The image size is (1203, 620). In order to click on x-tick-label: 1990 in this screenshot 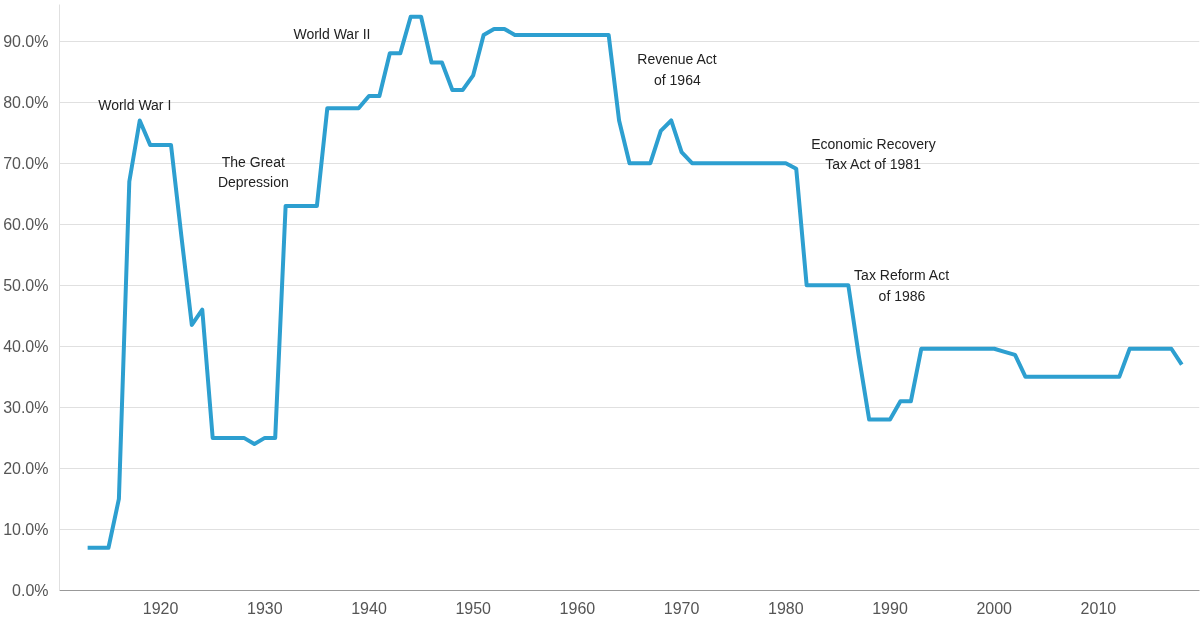, I will do `click(890, 608)`.